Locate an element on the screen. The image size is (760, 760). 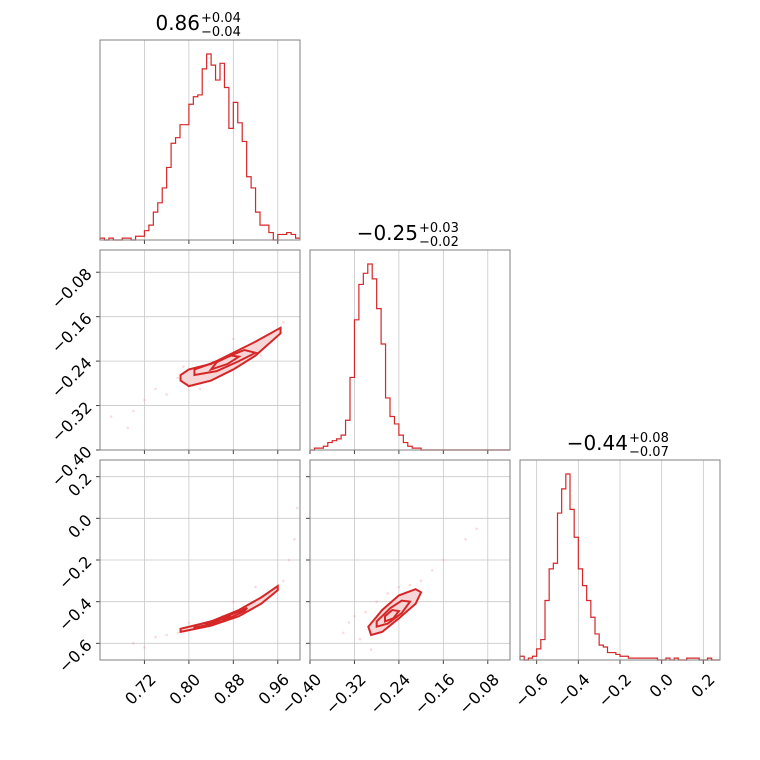
x-tick-label: −0.08 is located at coordinates (479, 694).